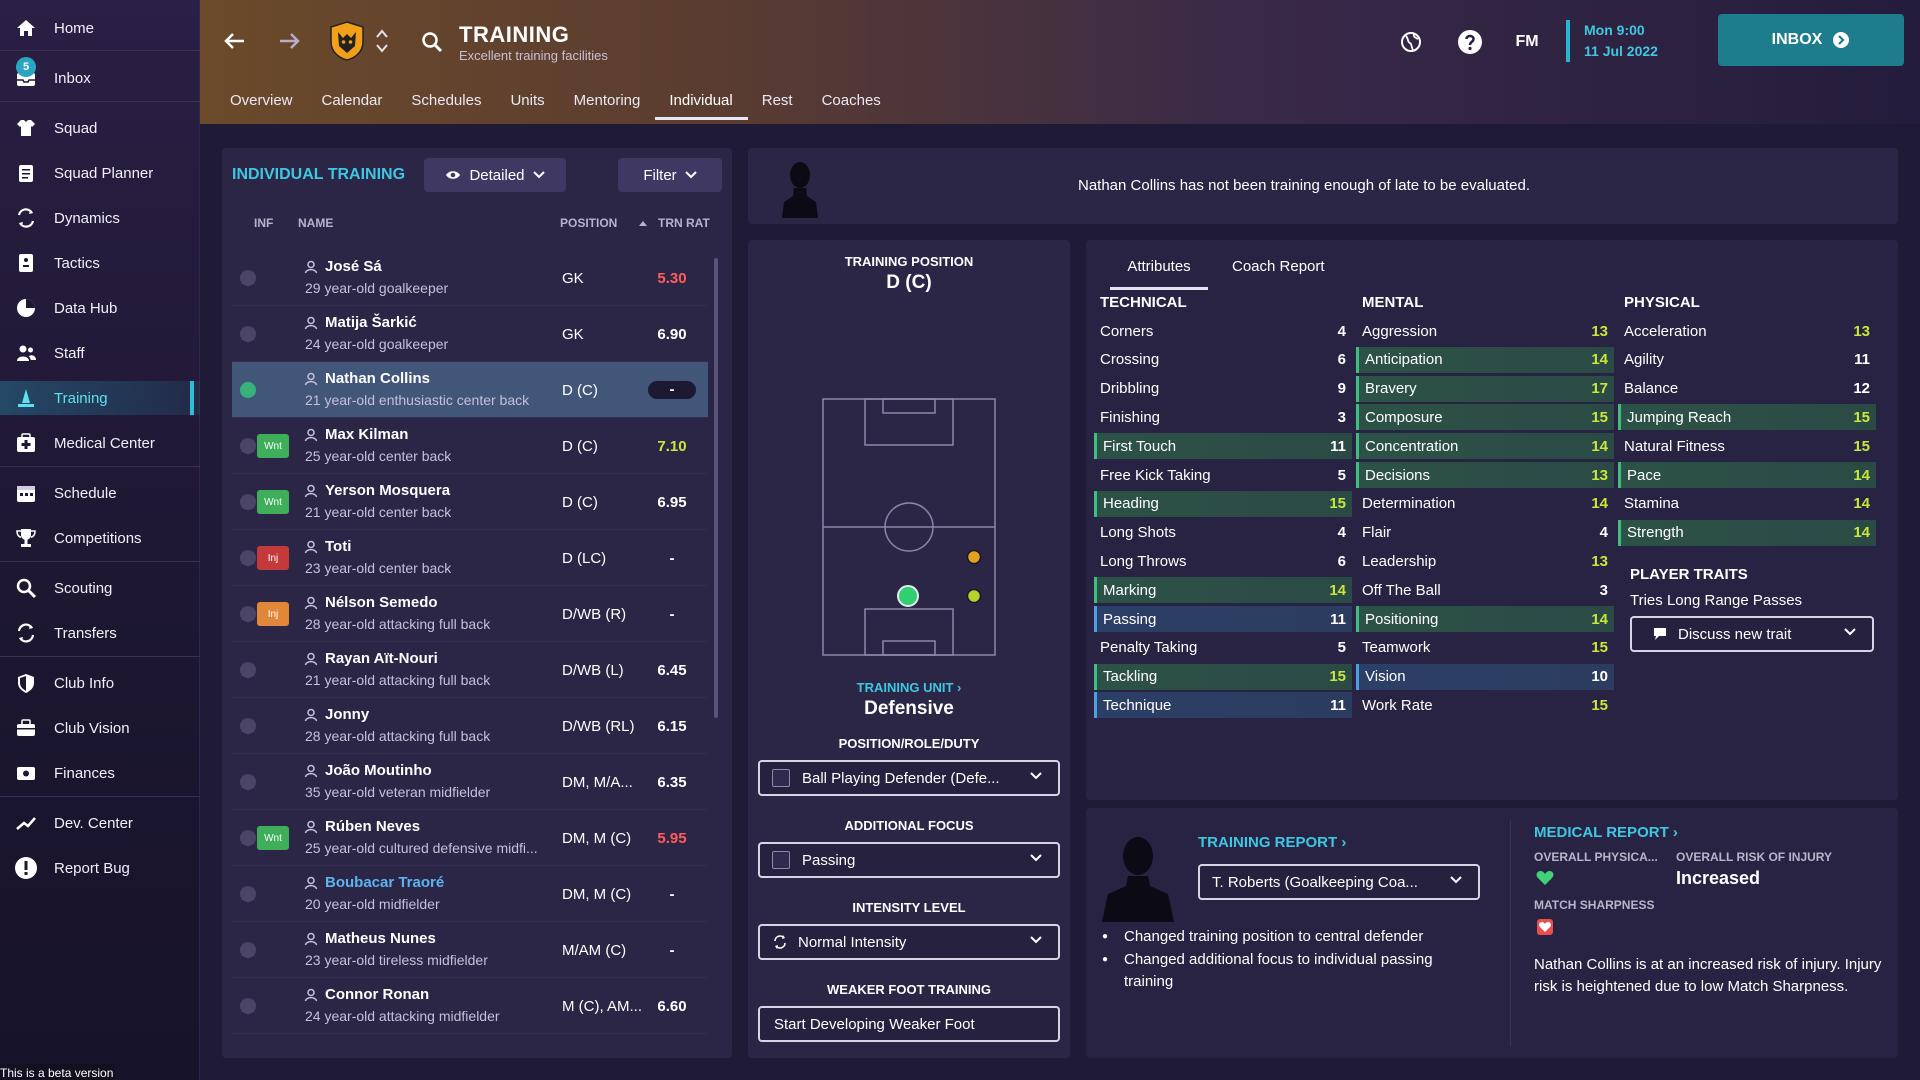 This screenshot has height=1080, width=1920. I want to click on tab-overview: Overview, so click(261, 100).